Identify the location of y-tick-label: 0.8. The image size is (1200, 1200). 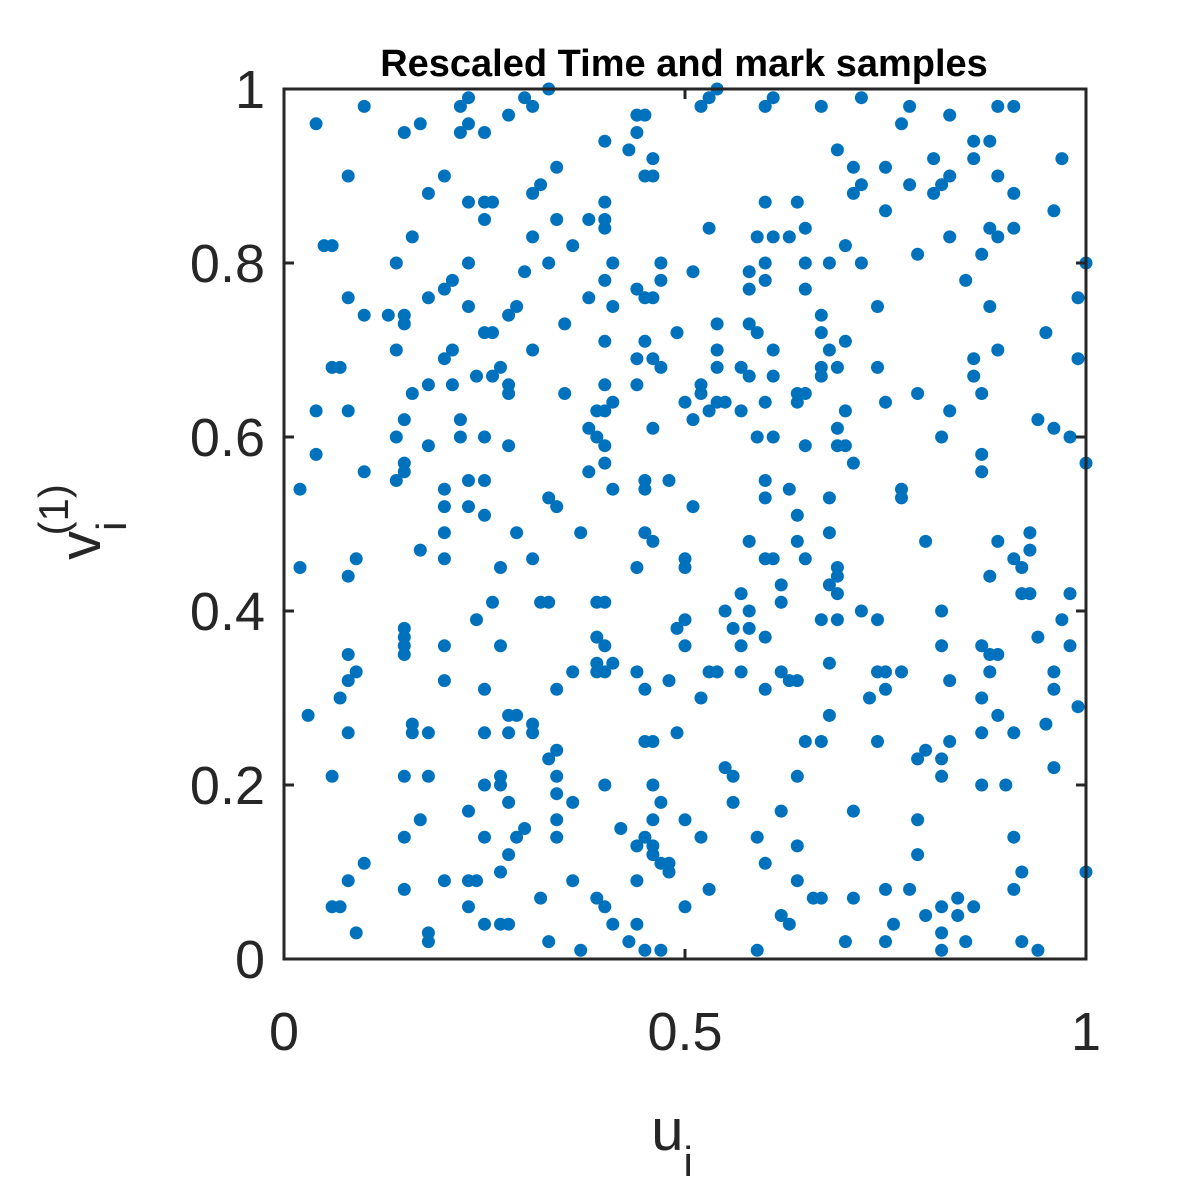
(227, 264).